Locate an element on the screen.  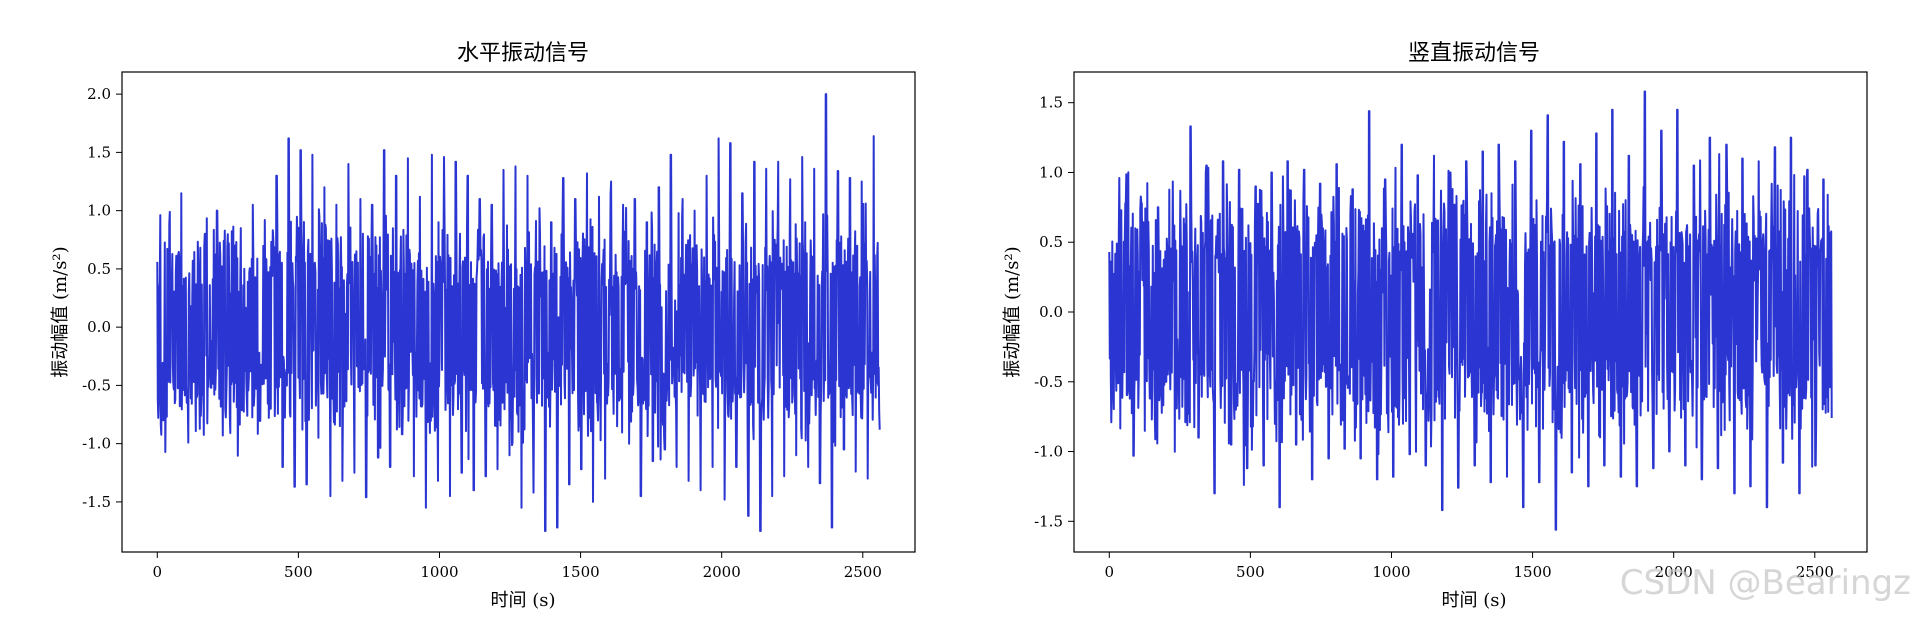
y-ticks: -1.5 -1.0 -0.5 0.0 0.5 1.0 1.5 is located at coordinates (1054, 312).